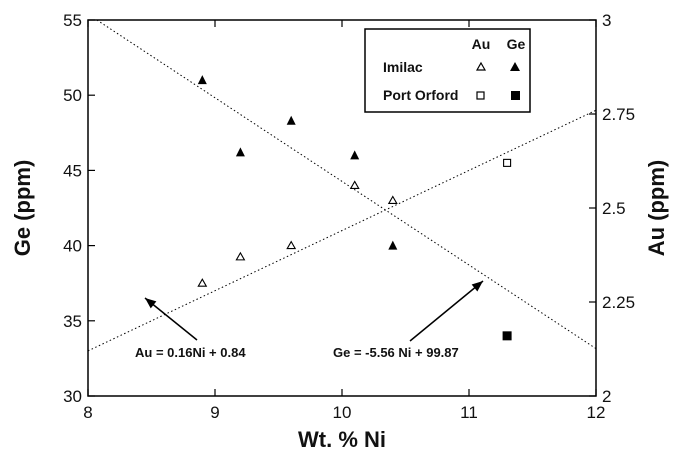 The width and height of the screenshot is (675, 457). Describe the element at coordinates (396, 352) in the screenshot. I see `annotation-ge-equation: Ge = -5.56 Ni + 99.87` at that location.